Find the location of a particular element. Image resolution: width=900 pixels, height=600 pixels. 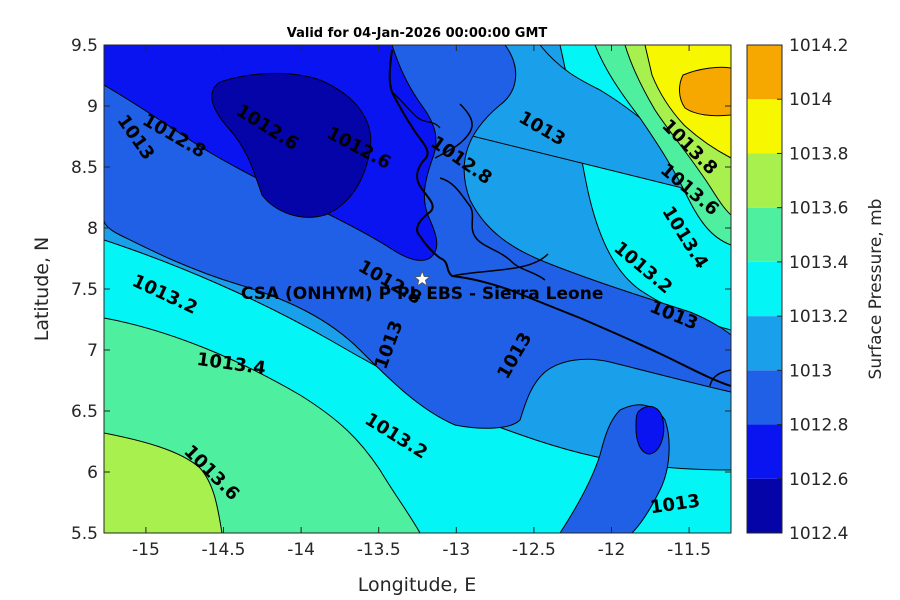

x-tick-label: -15 is located at coordinates (146, 550).